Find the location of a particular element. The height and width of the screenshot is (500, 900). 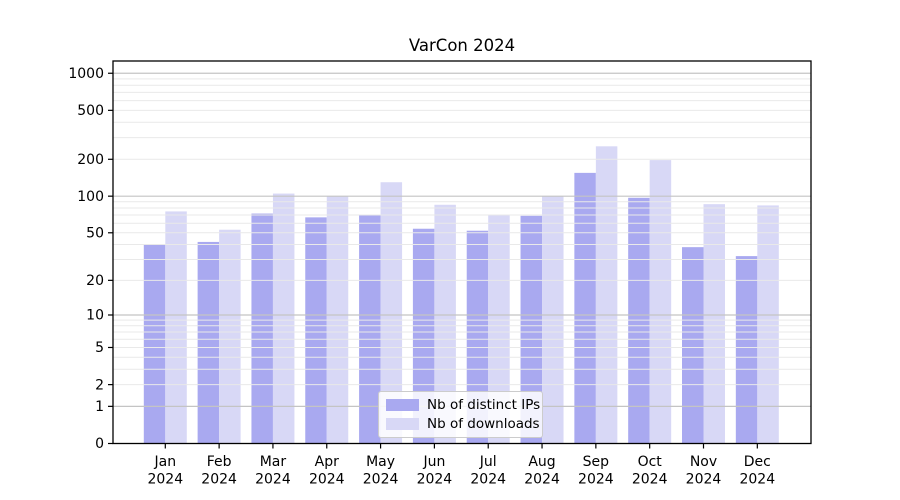

x-tick-label-month: Jun is located at coordinates (433, 462).